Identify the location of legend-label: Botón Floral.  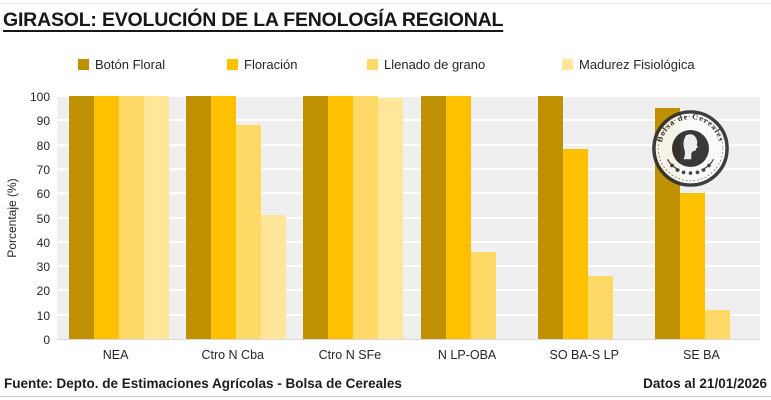
(130, 64).